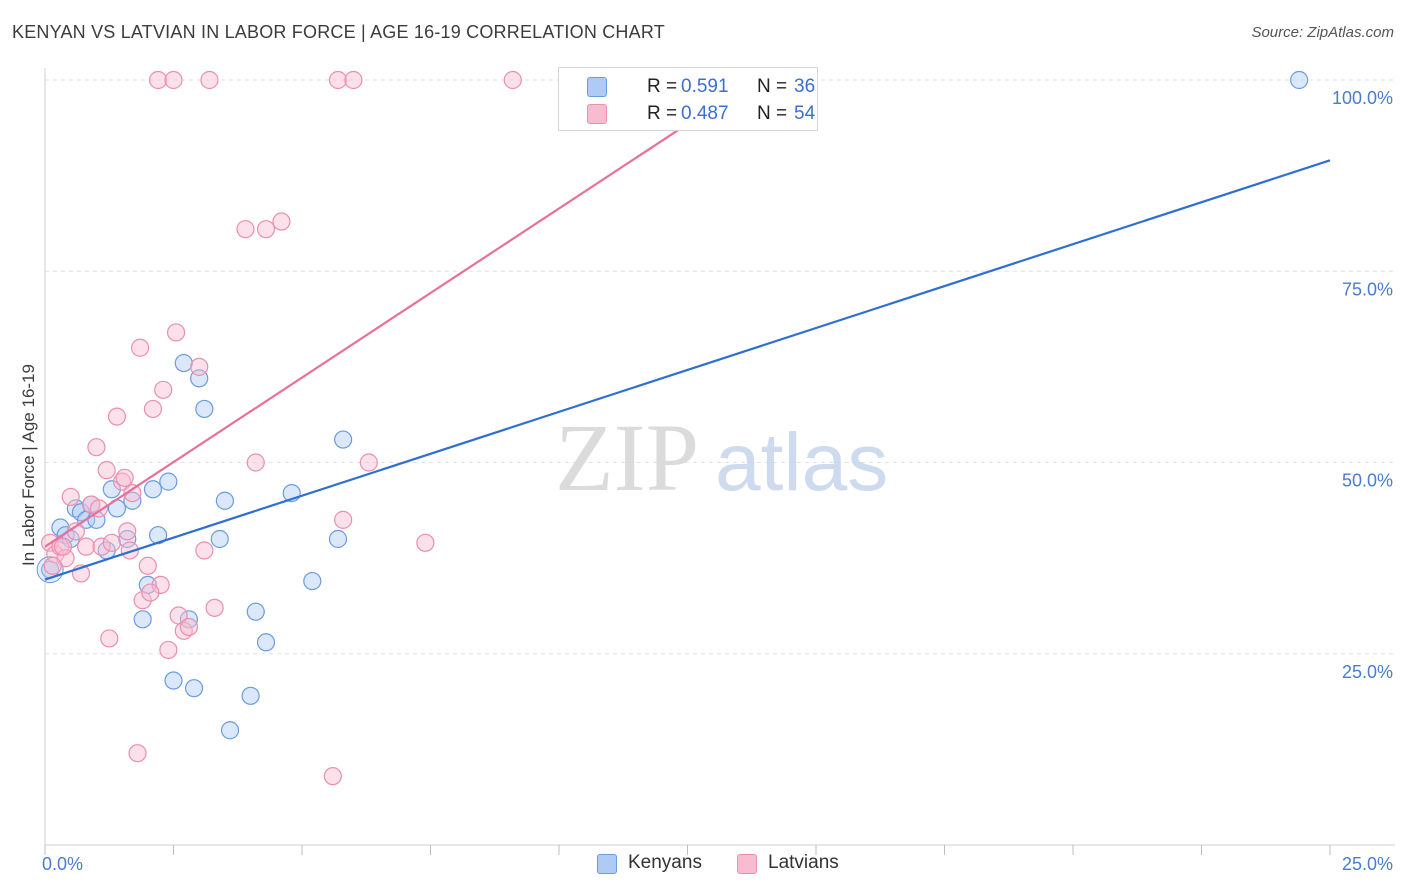 Image resolution: width=1406 pixels, height=892 pixels. Describe the element at coordinates (1367, 289) in the screenshot. I see `y-tick-label: 75.0%` at that location.